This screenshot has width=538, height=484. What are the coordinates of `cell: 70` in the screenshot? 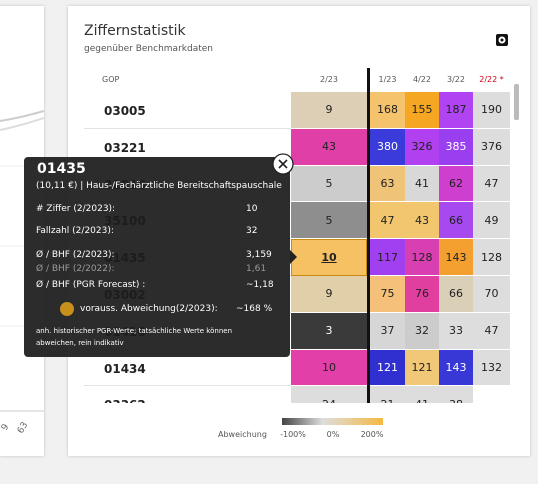 It's located at (491, 294).